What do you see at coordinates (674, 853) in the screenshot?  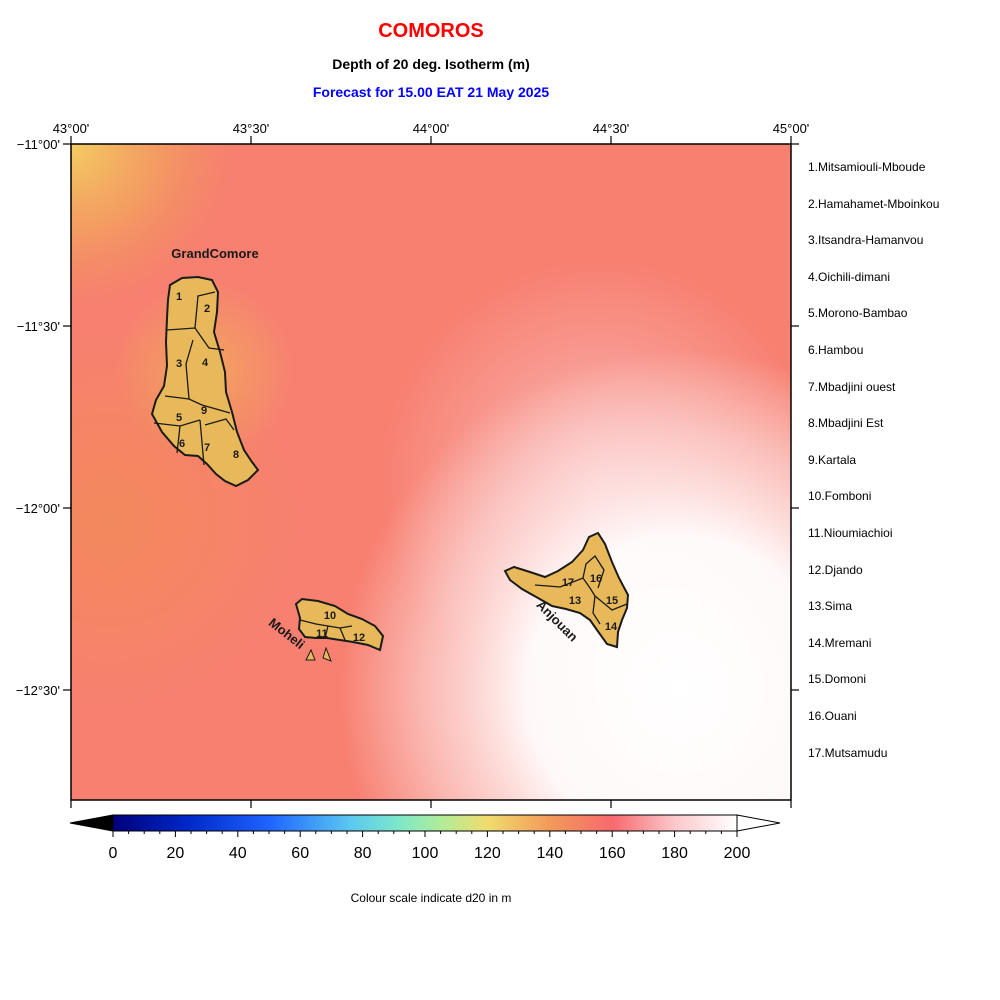 I see `colorbar-tick-label: 180` at bounding box center [674, 853].